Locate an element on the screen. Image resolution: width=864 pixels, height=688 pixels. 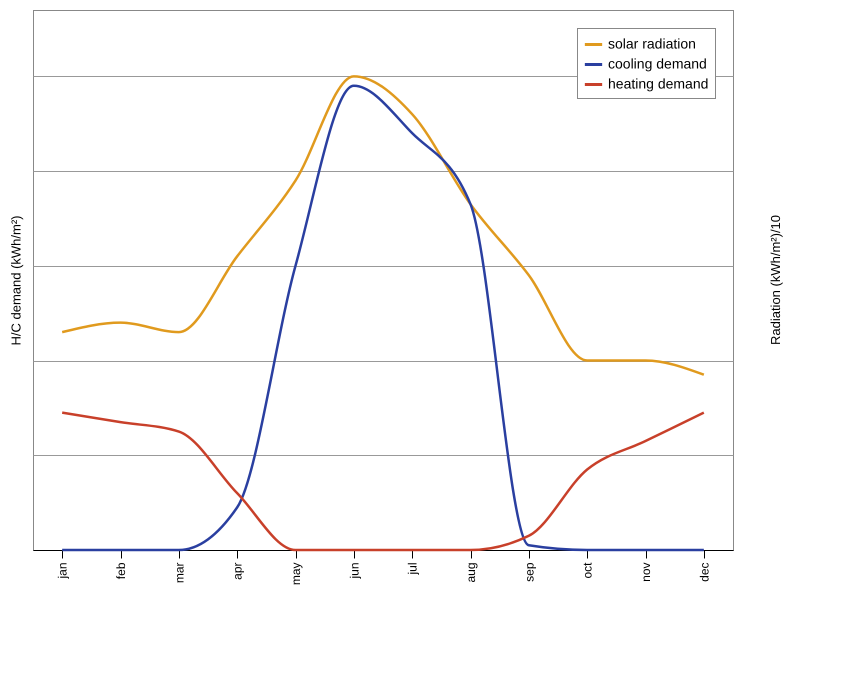
x-tick-label: jun is located at coordinates (354, 571).